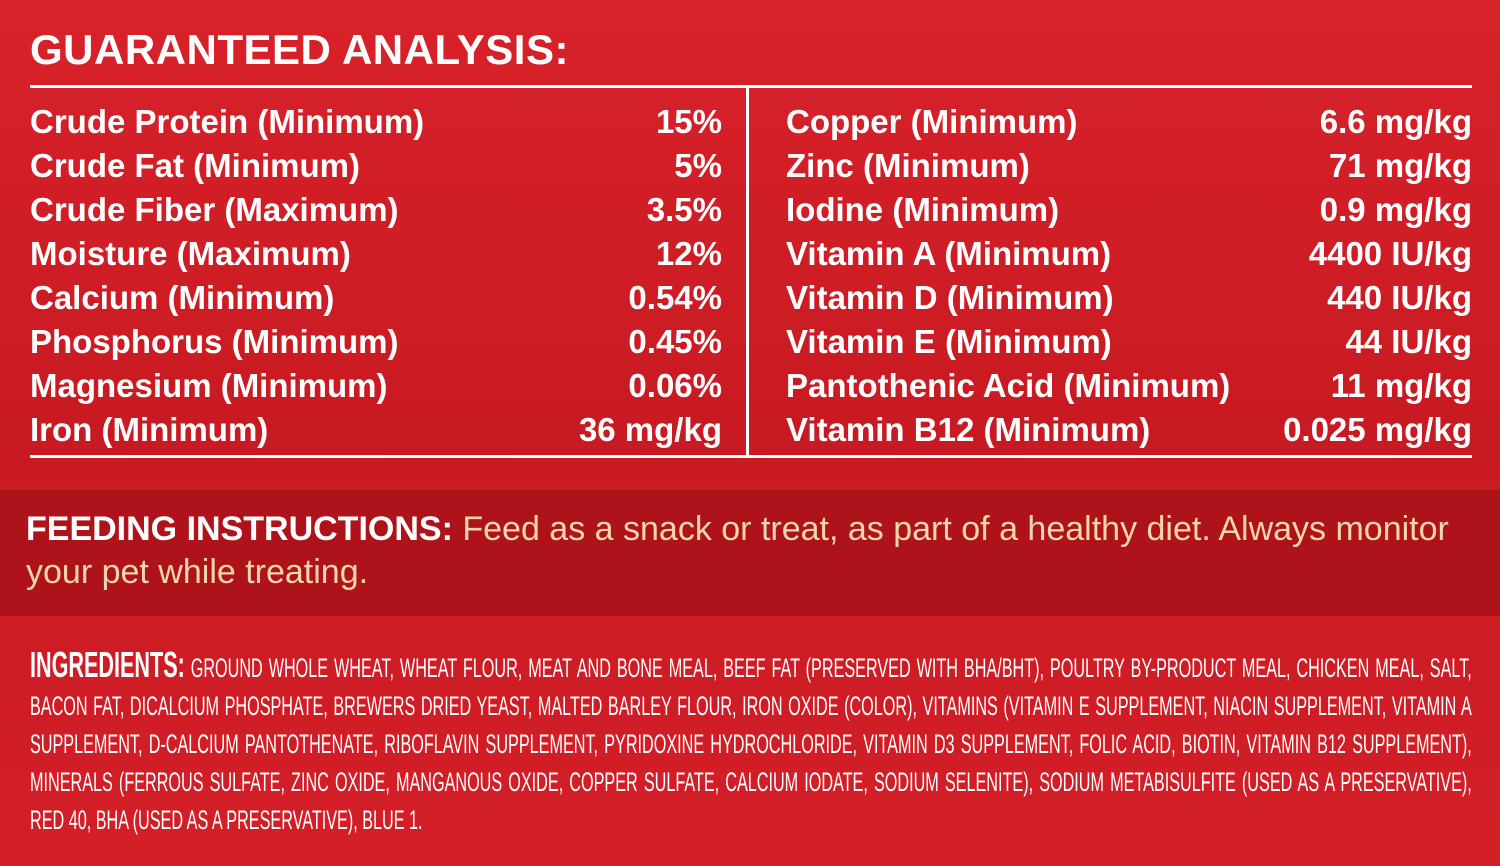  Describe the element at coordinates (1129, 342) in the screenshot. I see `analysis-row: Vitamin E (Minimum) 44 IU/kg` at that location.